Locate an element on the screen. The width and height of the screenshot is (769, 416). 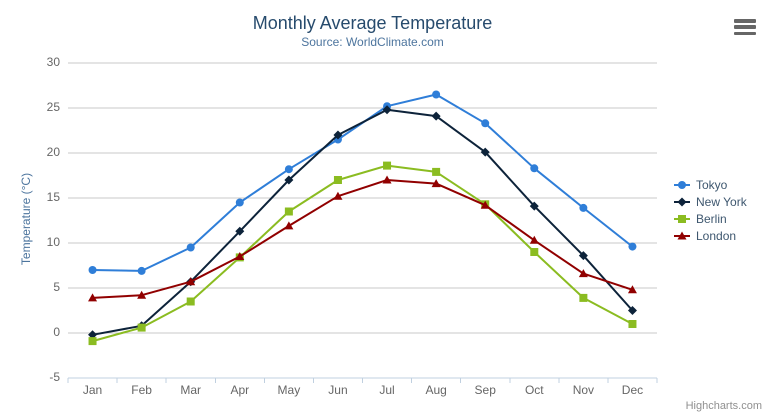
credits-link: Highcharts.com is located at coordinates (723, 406).